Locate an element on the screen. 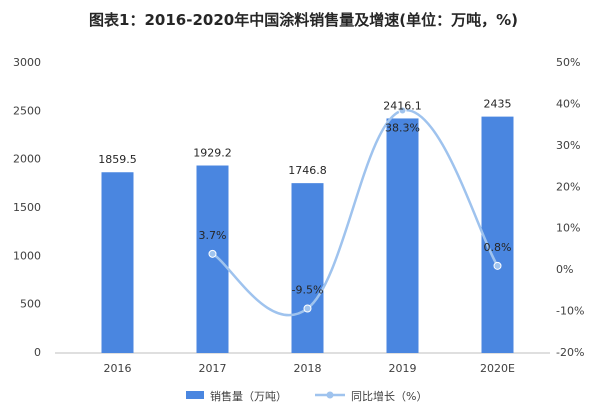 This screenshot has height=414, width=607. bar-value-label: 2435 is located at coordinates (498, 104).